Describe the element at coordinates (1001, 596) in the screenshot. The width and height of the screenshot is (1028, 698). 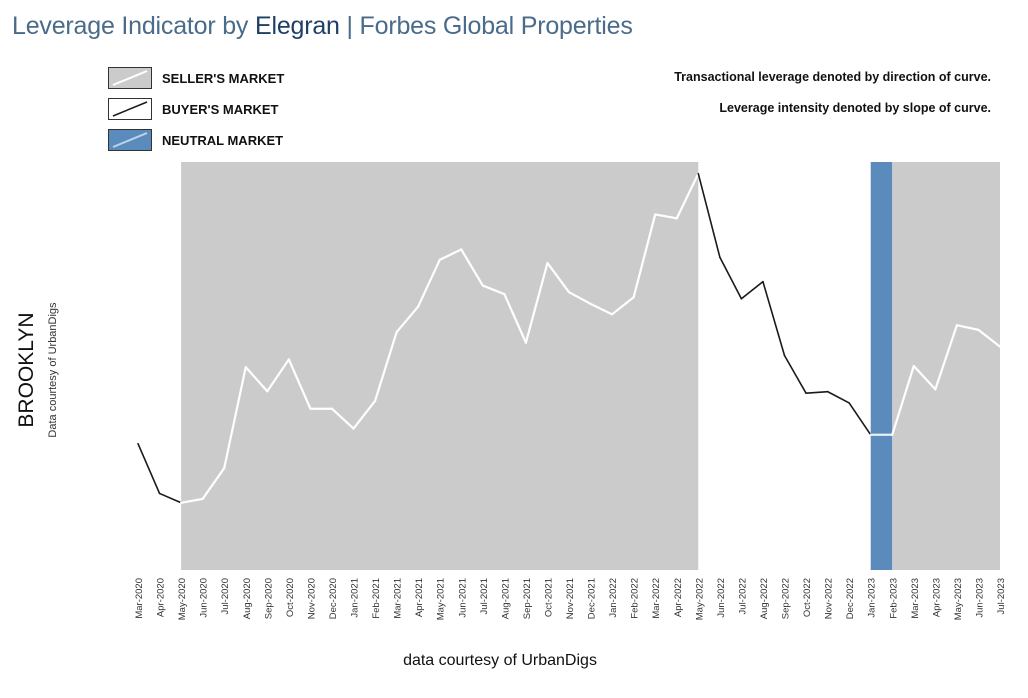
I see `x-tick-label-40: Jul-2023` at that location.